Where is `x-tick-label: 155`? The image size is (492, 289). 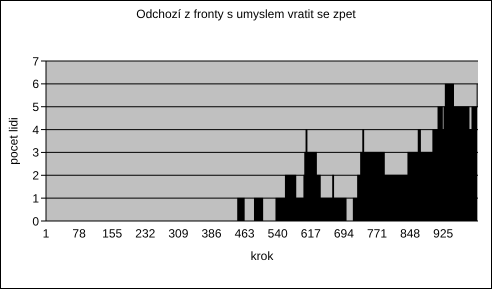
x-tick-label: 155 is located at coordinates (112, 233).